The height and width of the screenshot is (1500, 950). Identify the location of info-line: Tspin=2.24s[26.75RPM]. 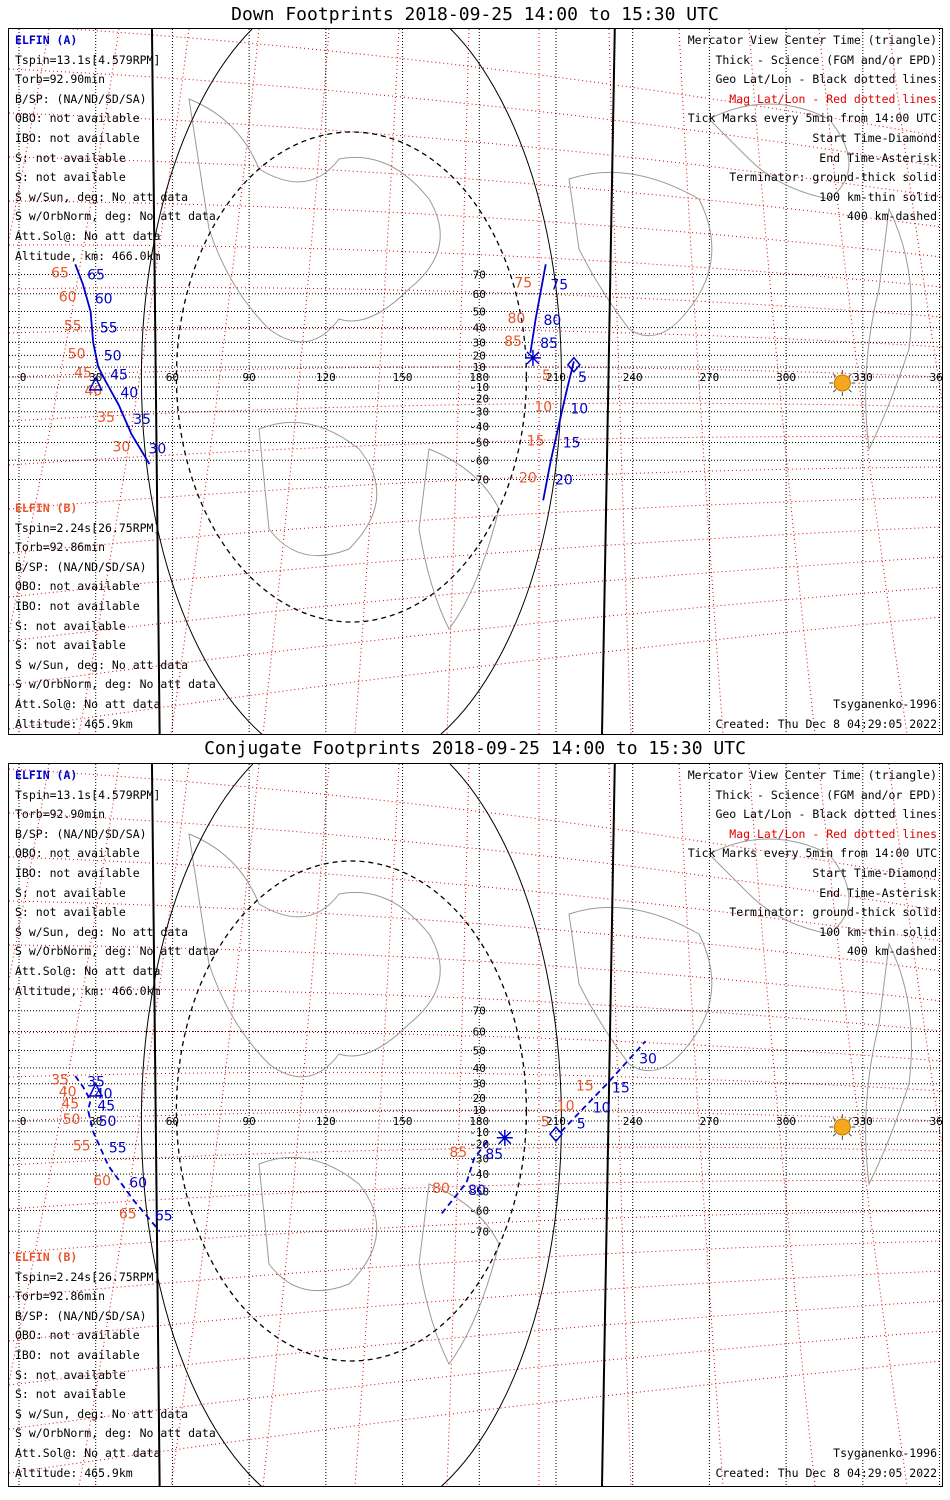
(88, 527).